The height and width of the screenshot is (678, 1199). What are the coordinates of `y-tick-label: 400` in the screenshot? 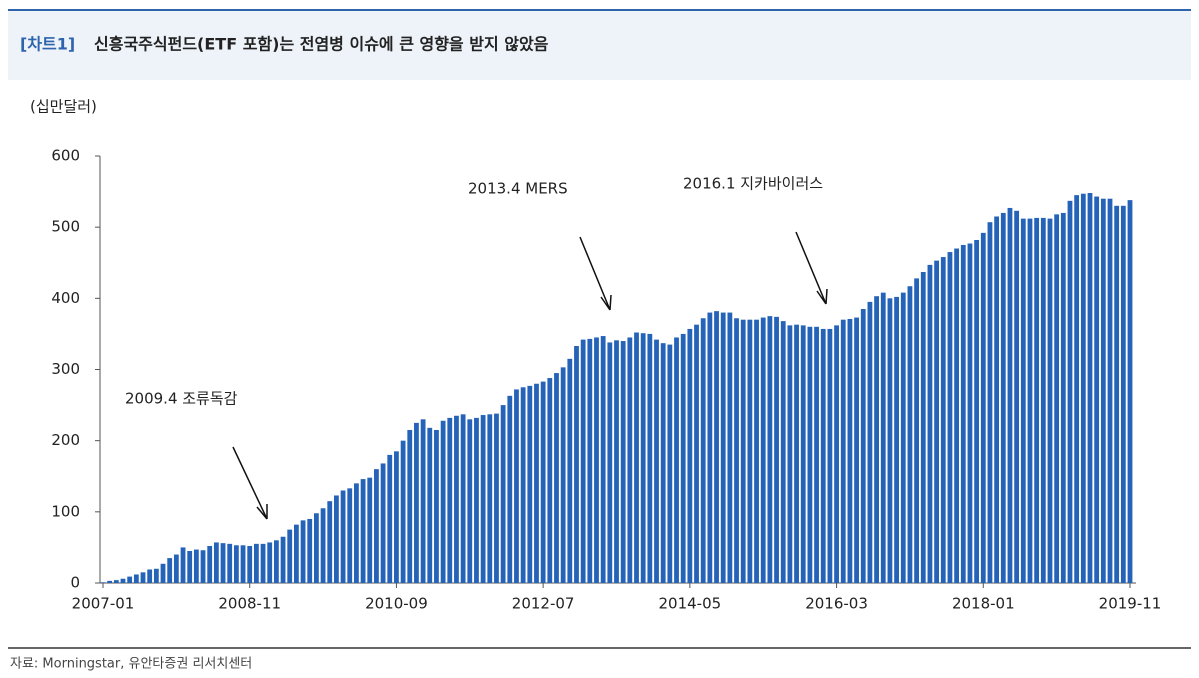 It's located at (65, 298).